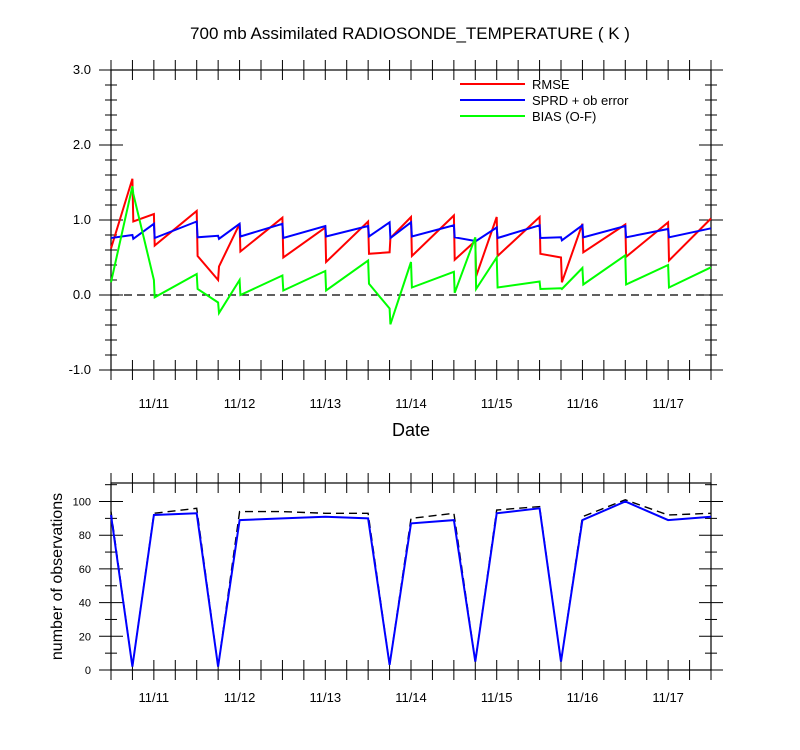 Image resolution: width=800 pixels, height=750 pixels. Describe the element at coordinates (88, 671) in the screenshot. I see `y-tick-label: 0` at that location.